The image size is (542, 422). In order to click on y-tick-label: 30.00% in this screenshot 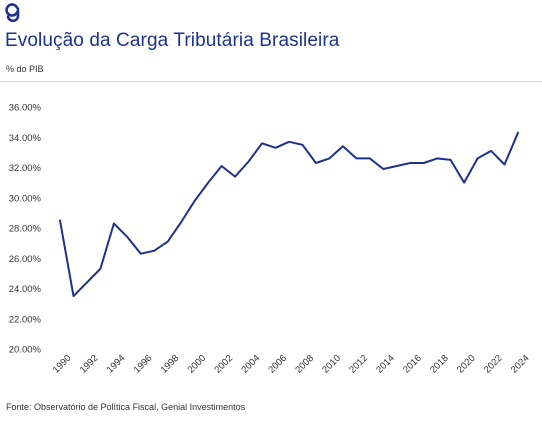, I will do `click(25, 198)`.